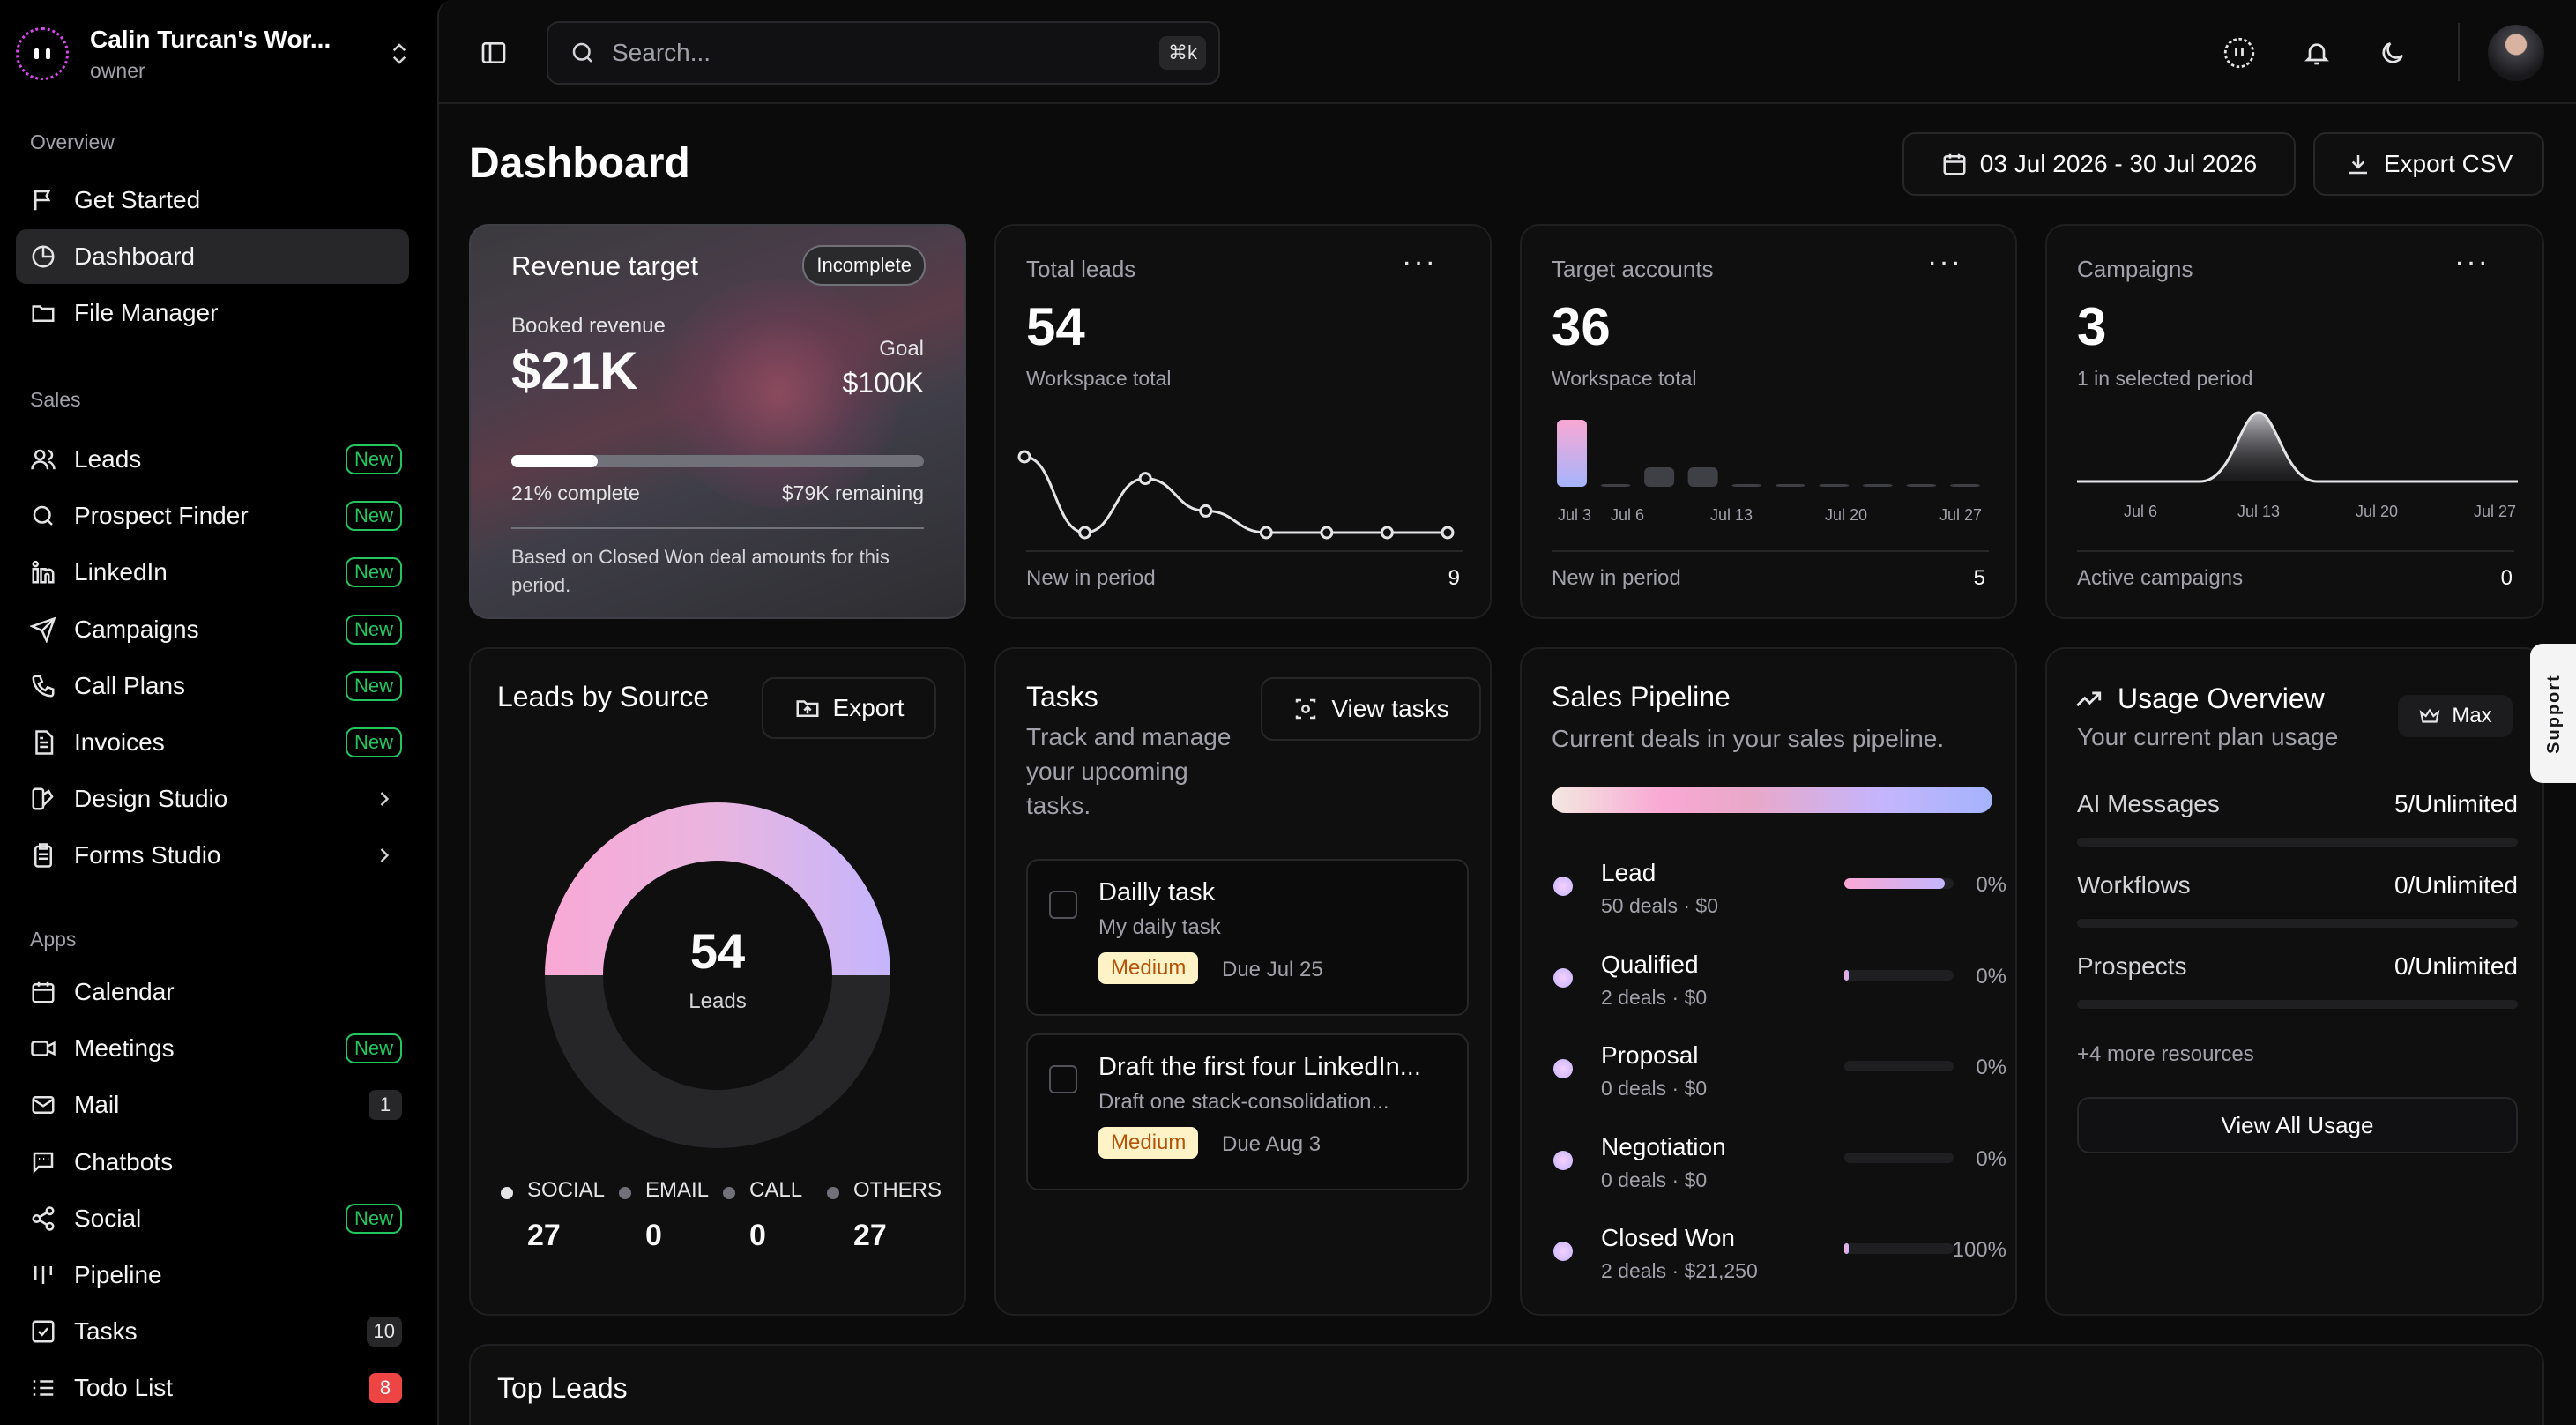 The height and width of the screenshot is (1425, 2576). Describe the element at coordinates (213, 1275) in the screenshot. I see `sidebar-item-pipeline: Pipeline` at that location.